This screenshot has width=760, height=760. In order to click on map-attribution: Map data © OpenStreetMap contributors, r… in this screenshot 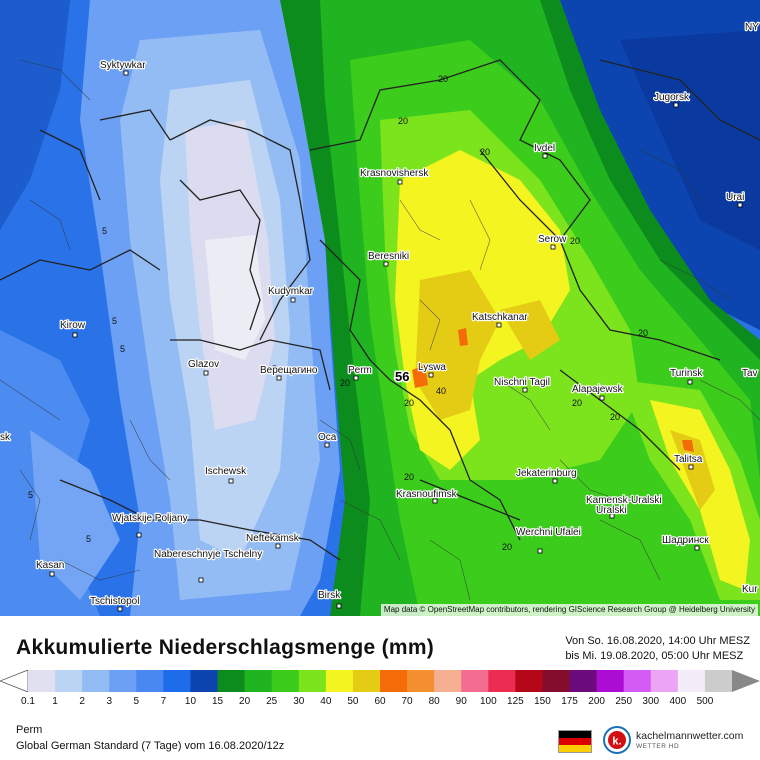, I will do `click(569, 610)`.